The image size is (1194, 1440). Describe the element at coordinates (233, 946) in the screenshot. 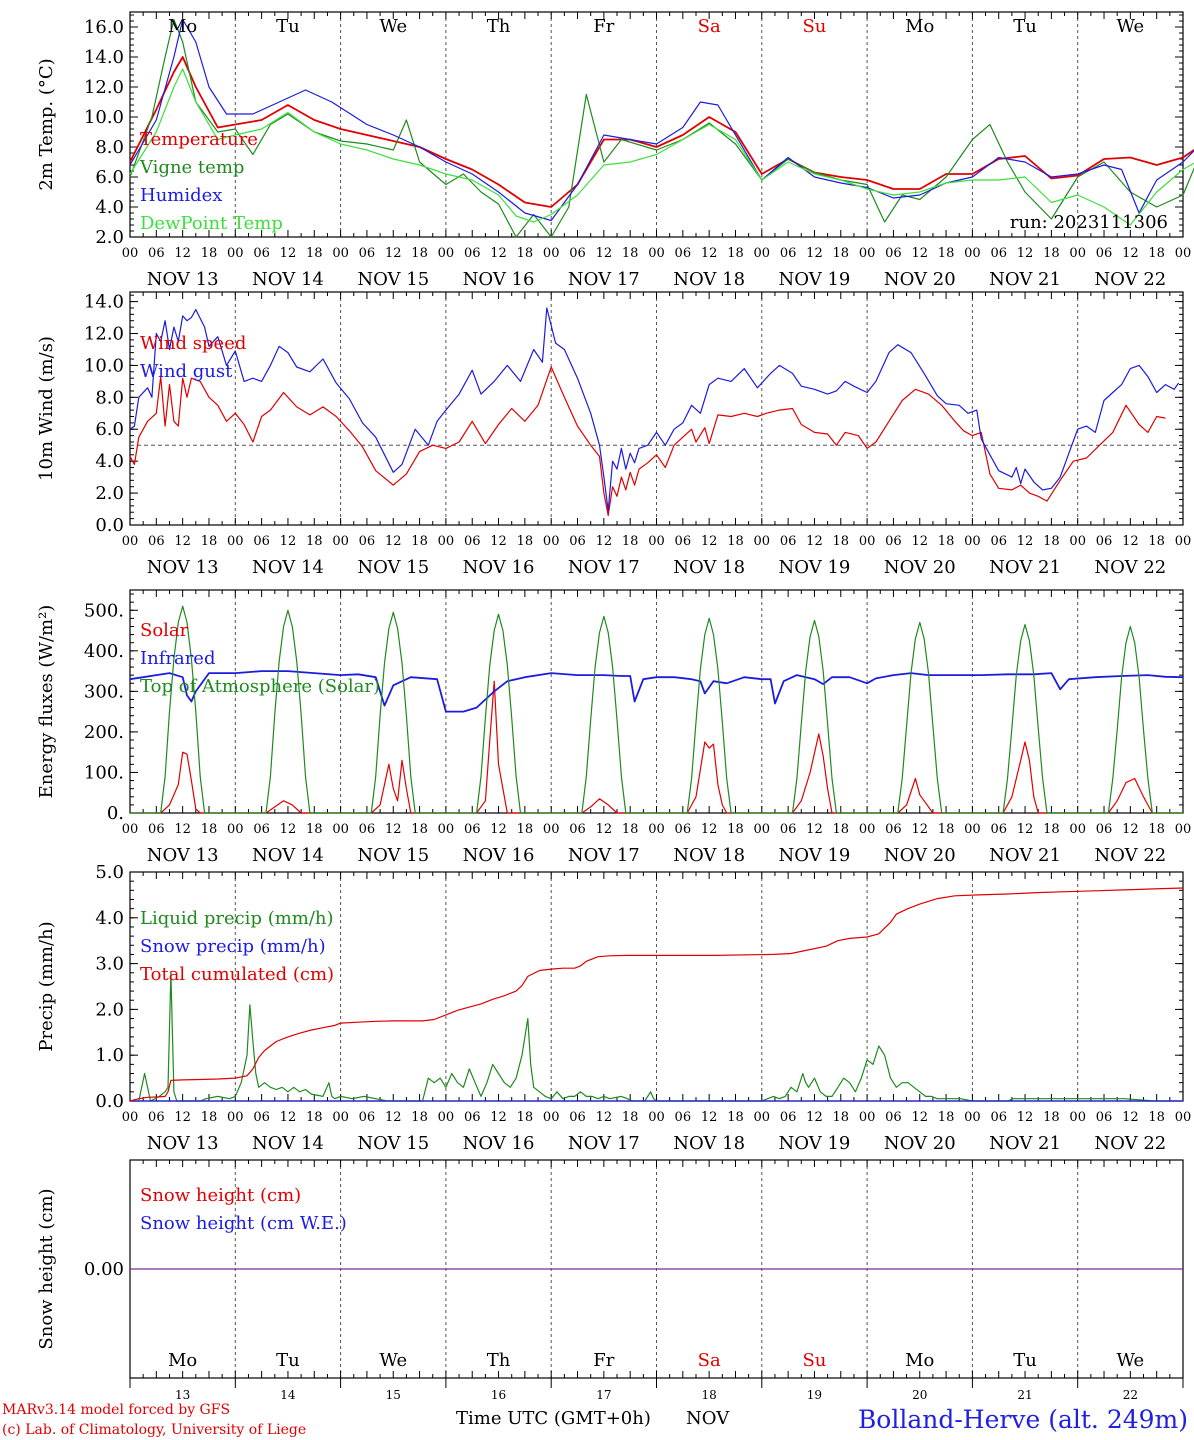

I see `legend-item: Snow precip (mm/h)` at that location.